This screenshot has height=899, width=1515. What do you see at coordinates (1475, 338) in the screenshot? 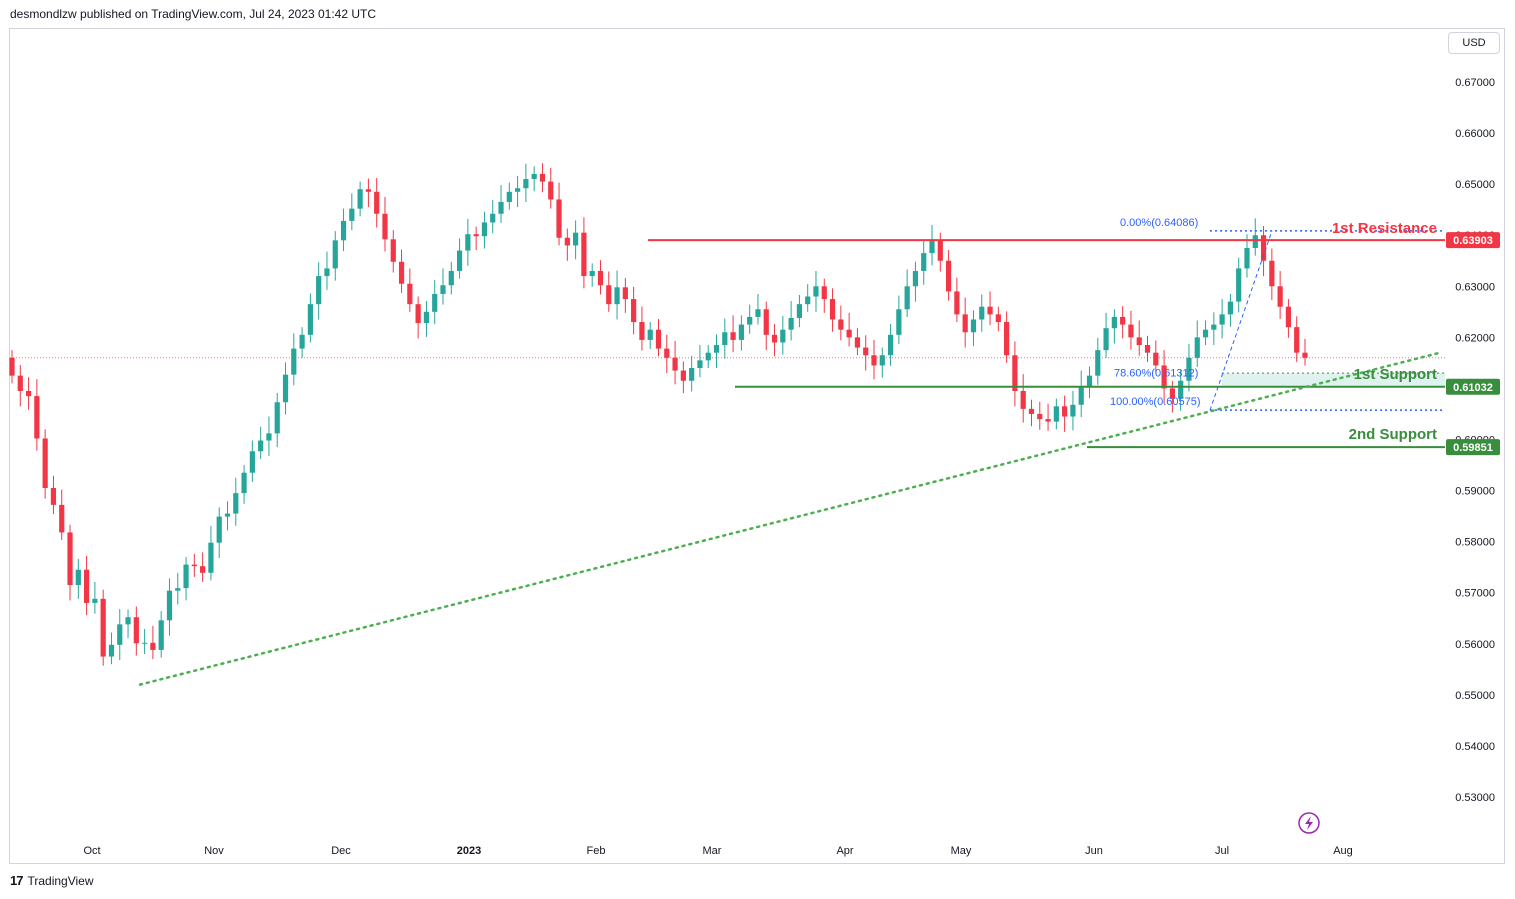
I see `y-tick-label: 0.62000` at bounding box center [1475, 338].